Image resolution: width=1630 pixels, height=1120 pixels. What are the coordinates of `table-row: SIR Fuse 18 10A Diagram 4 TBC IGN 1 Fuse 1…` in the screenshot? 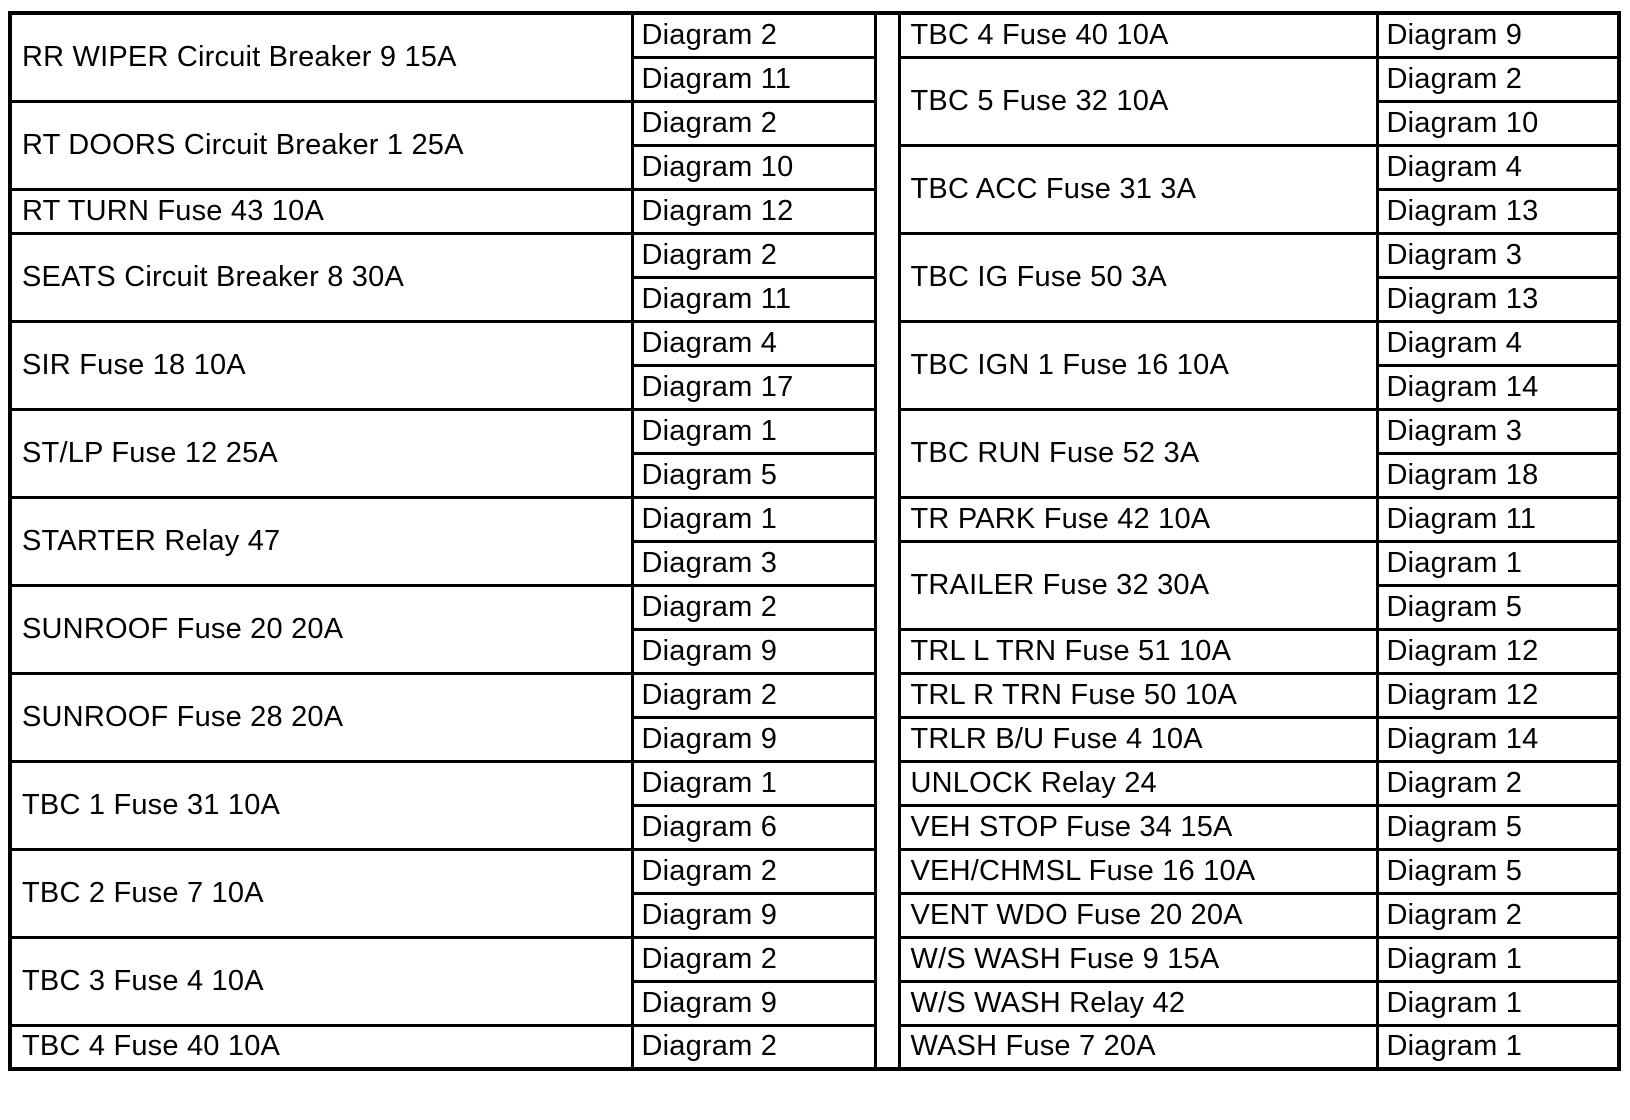 It's located at (814, 365).